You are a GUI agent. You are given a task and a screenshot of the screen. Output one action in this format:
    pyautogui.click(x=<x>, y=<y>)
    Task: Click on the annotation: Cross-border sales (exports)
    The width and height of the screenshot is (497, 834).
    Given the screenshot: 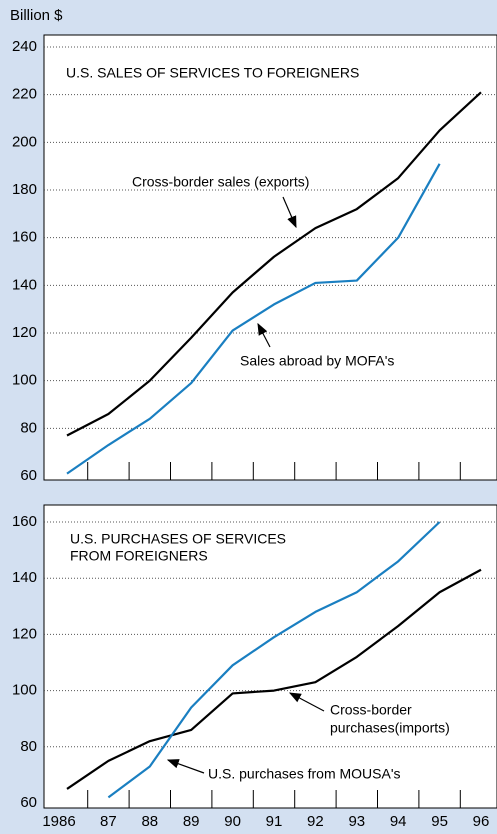 What is the action you would take?
    pyautogui.click(x=220, y=182)
    